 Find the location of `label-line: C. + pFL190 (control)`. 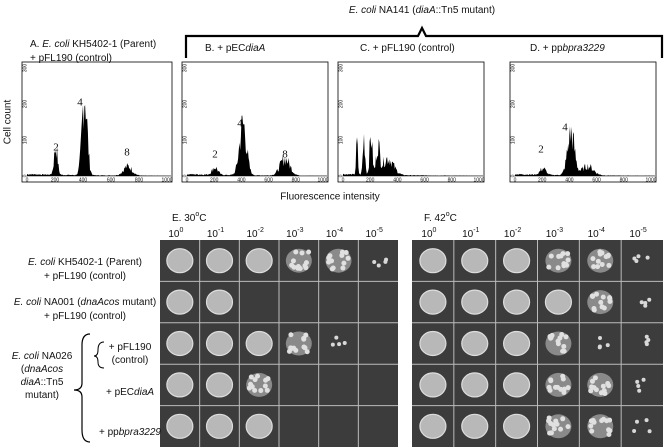

label-line: C. + pFL190 (control) is located at coordinates (407, 48).